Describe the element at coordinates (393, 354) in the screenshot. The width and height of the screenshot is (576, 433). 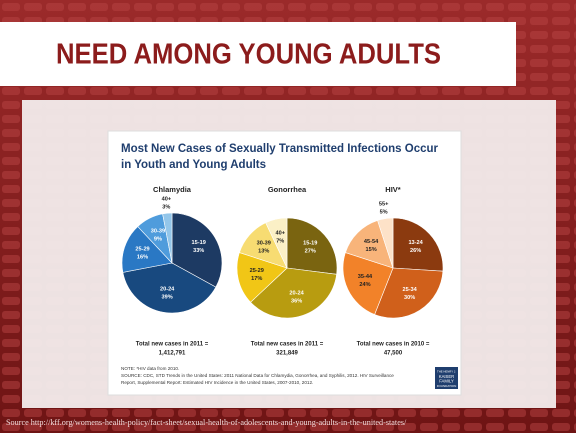
I see `total-value: 47,500` at that location.